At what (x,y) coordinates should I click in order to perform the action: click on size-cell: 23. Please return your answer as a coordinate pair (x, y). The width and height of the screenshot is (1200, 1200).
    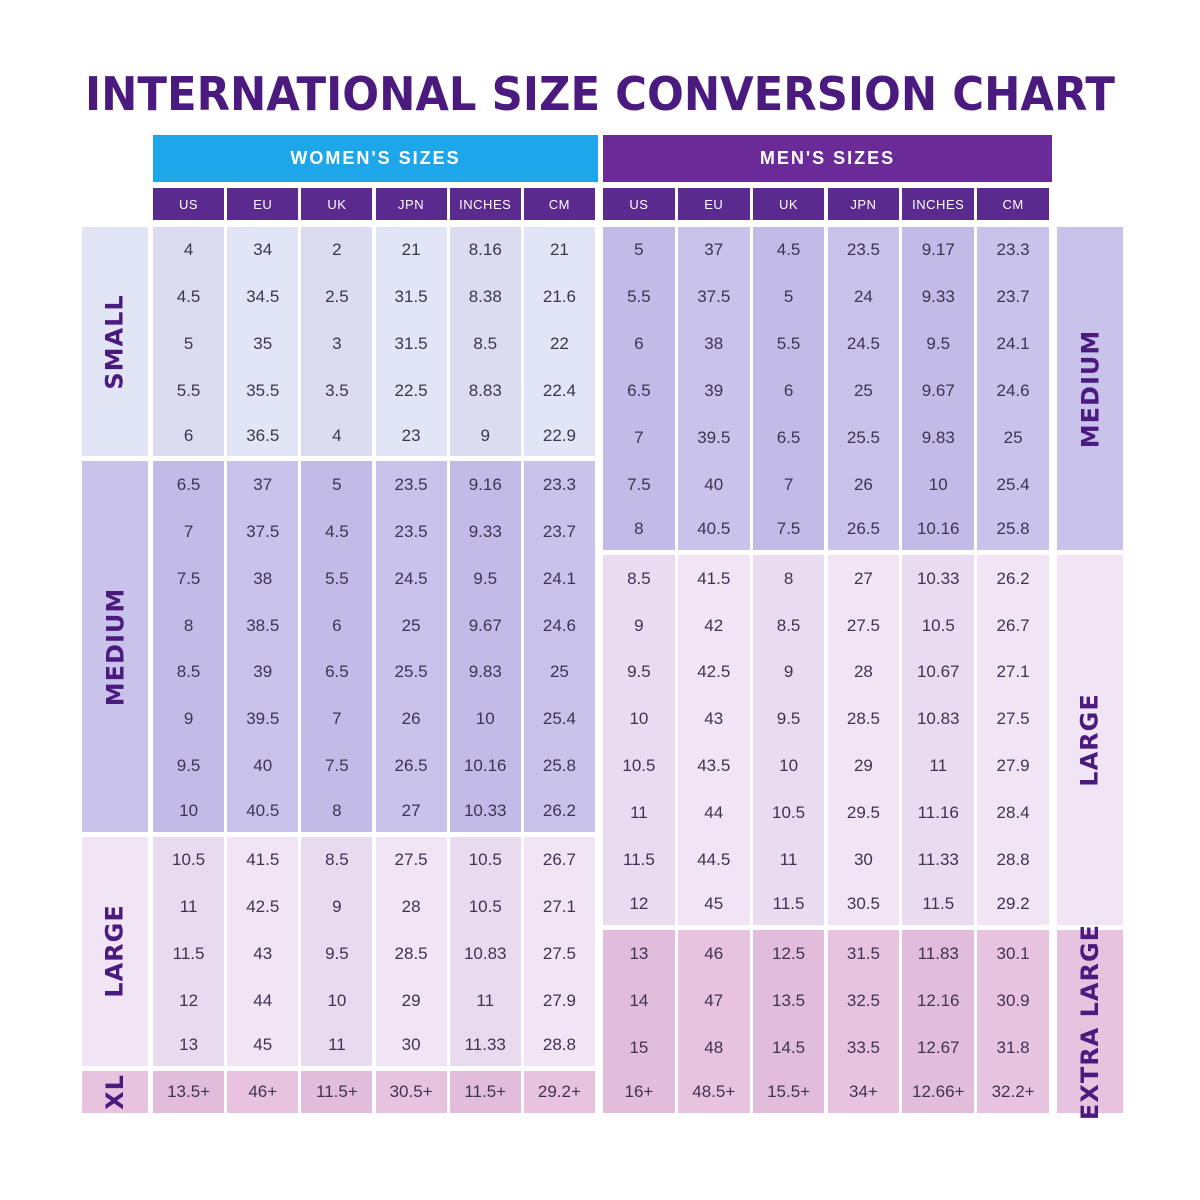
    Looking at the image, I should click on (411, 435).